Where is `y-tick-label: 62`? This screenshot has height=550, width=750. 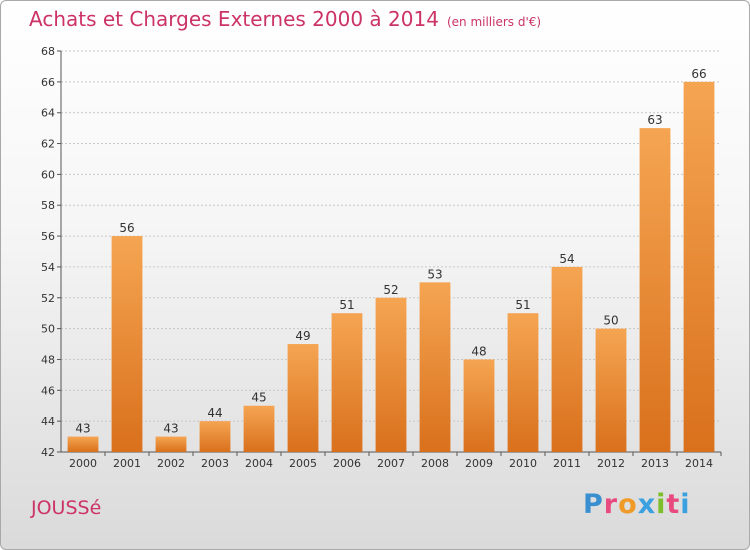
y-tick-label: 62 is located at coordinates (48, 144).